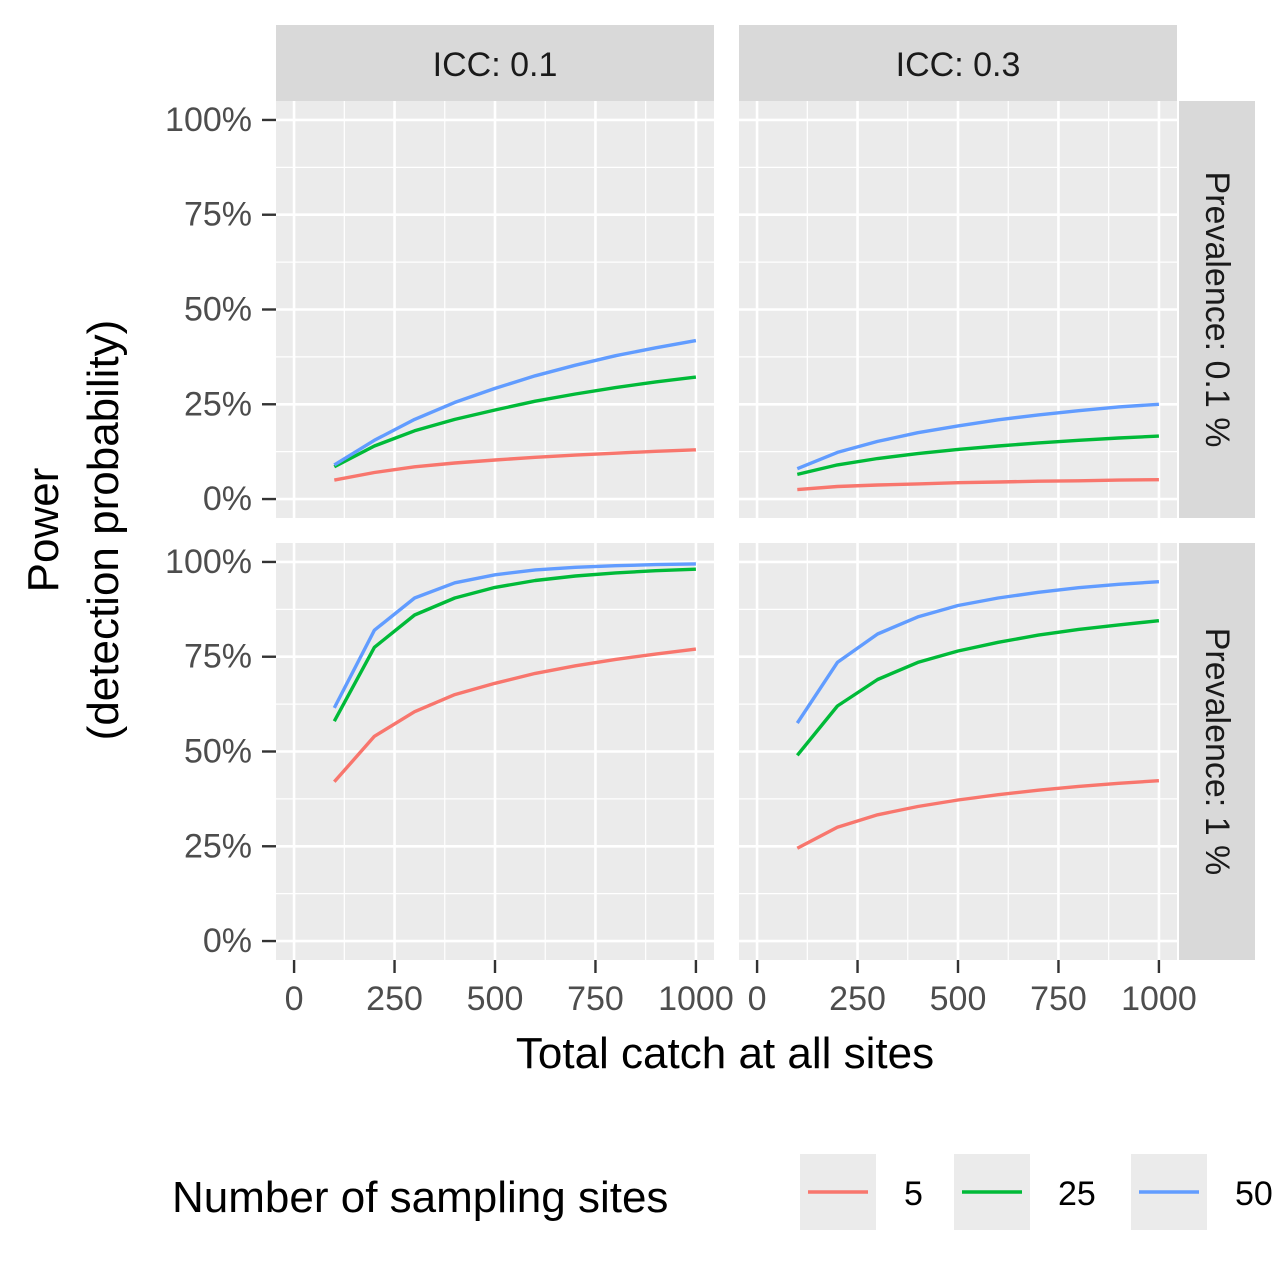 This screenshot has height=1280, width=1280. Describe the element at coordinates (43, 530) in the screenshot. I see `y-axis-title-line-1: Power` at that location.